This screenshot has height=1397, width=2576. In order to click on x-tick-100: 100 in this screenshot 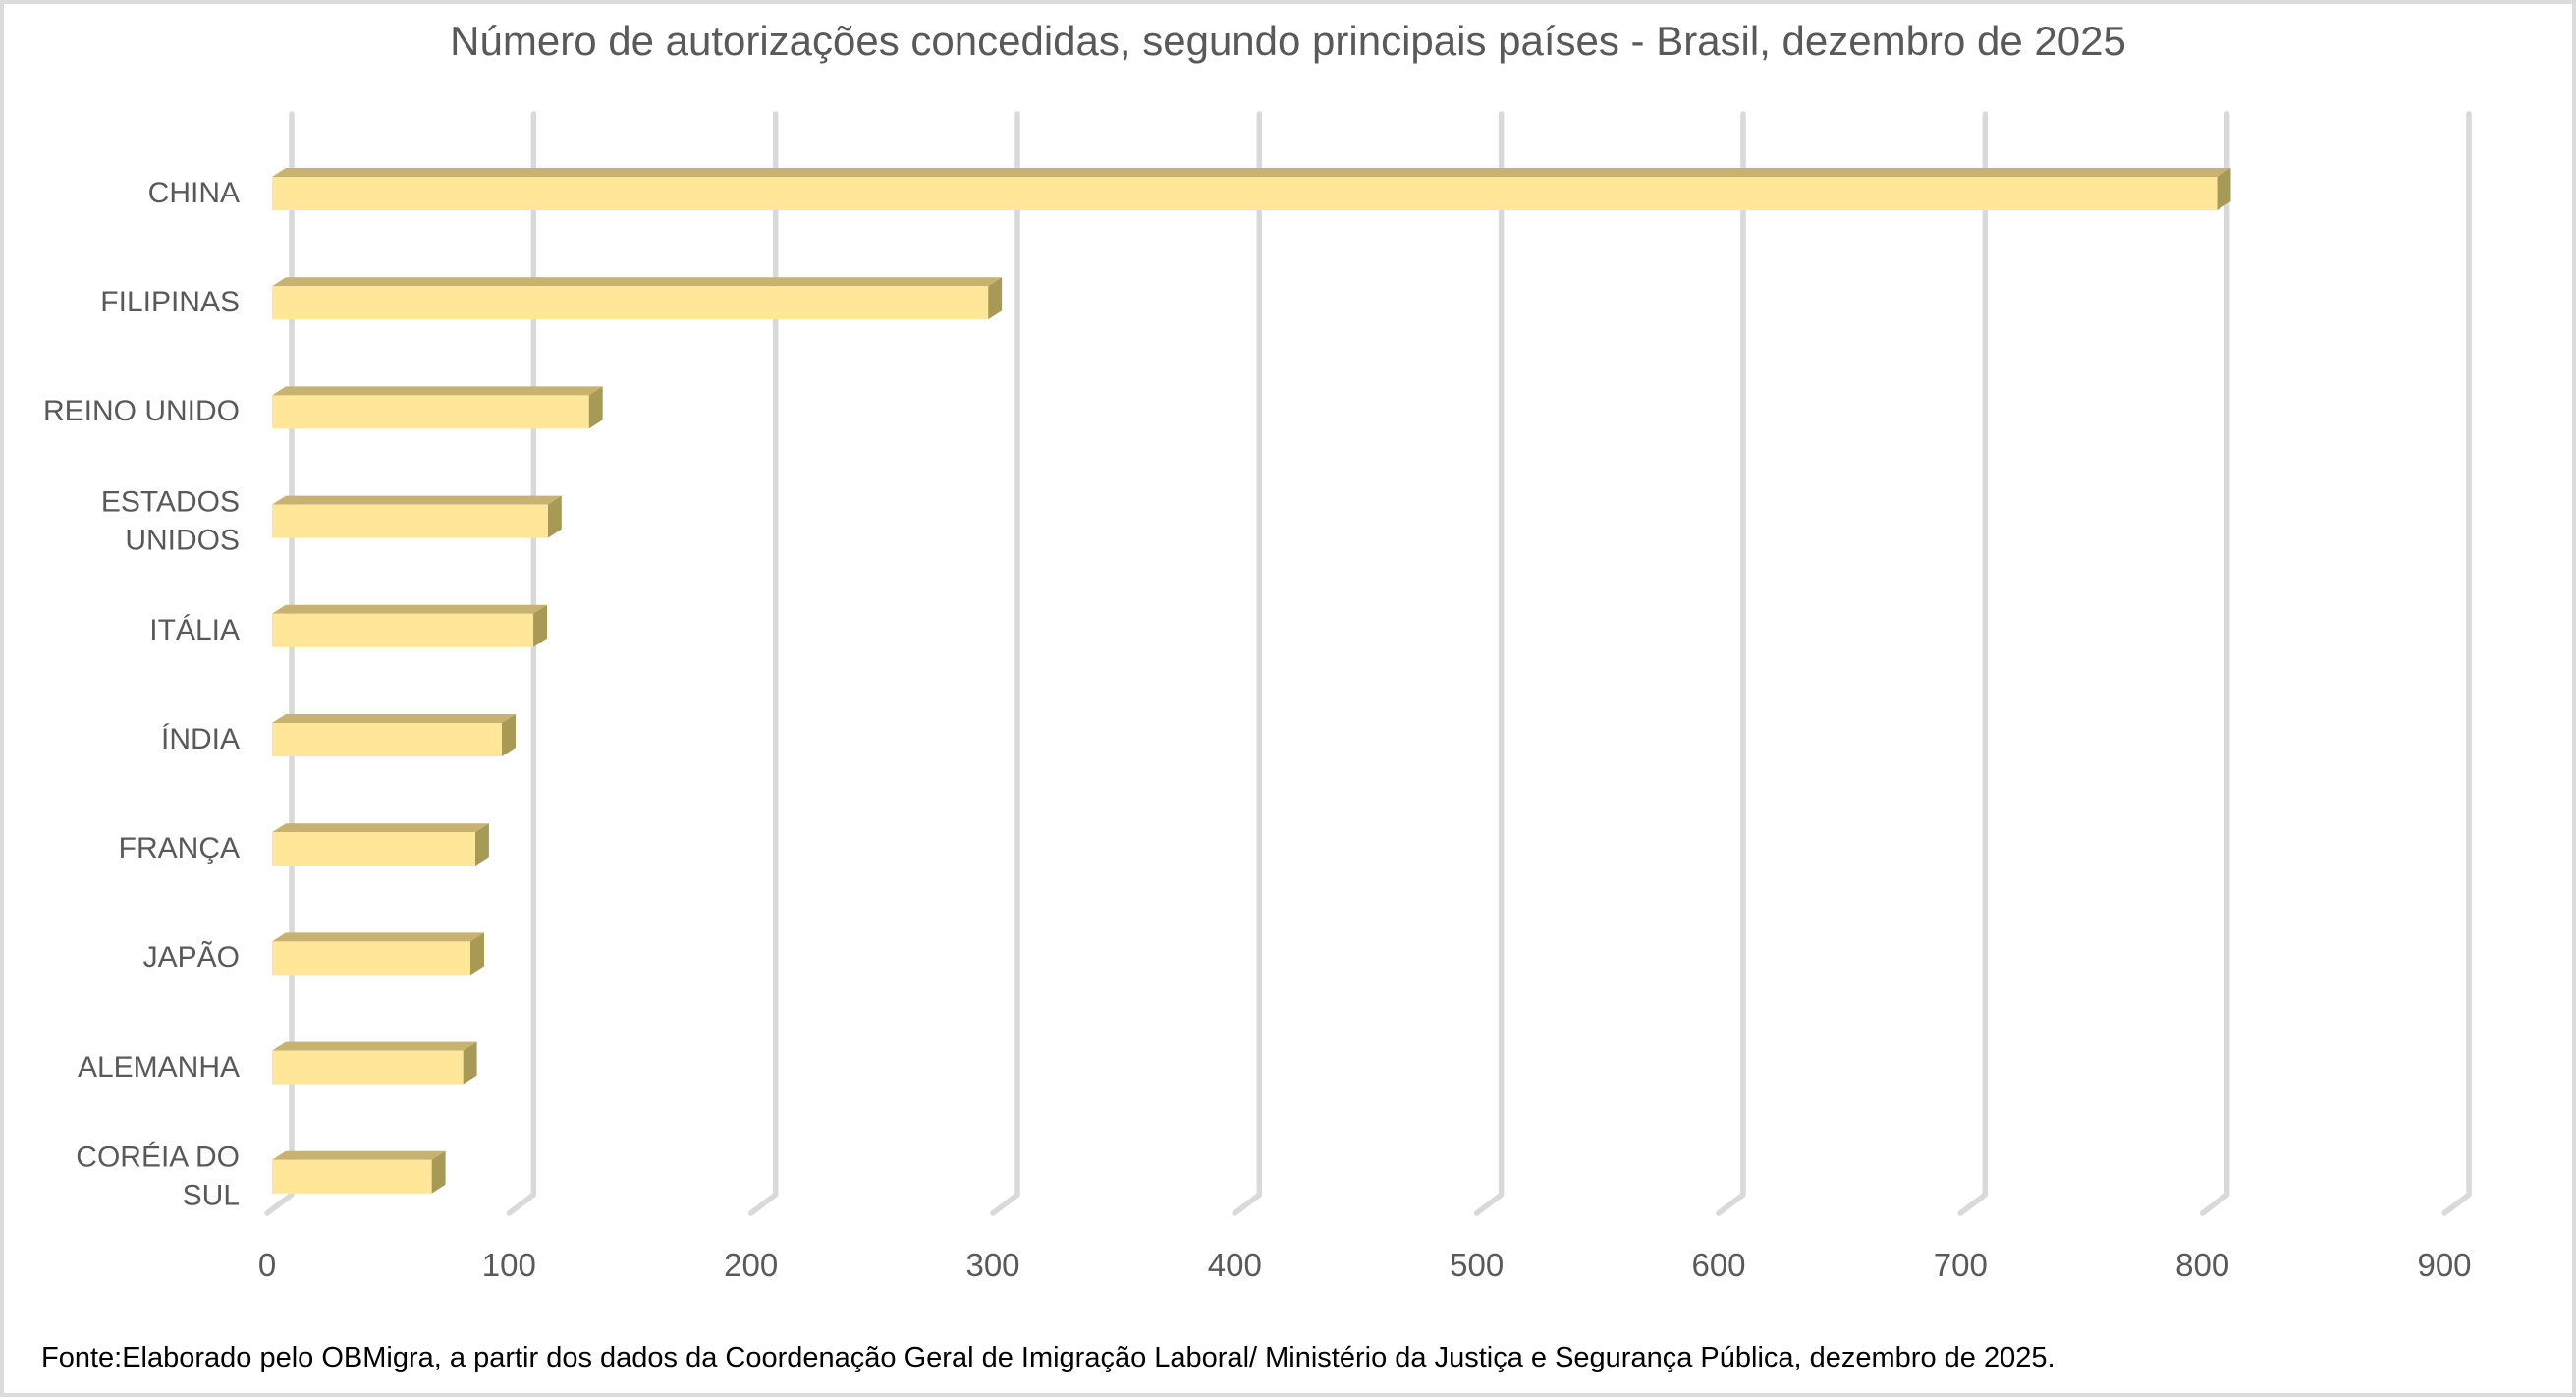, I will do `click(509, 1265)`.